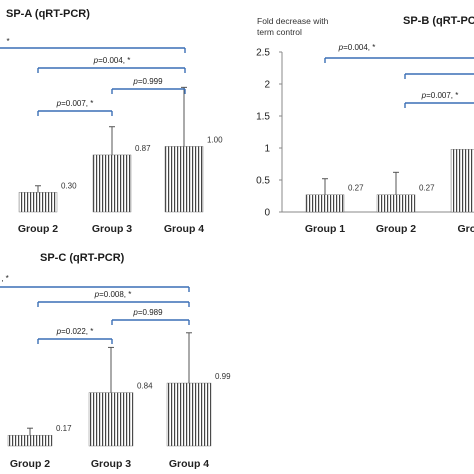 The image size is (474, 474). I want to click on significance-label: , *, so click(5, 278).